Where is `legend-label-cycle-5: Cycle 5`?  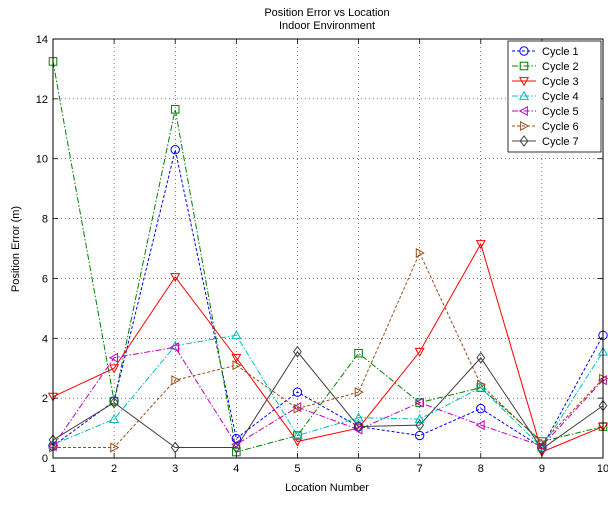 legend-label-cycle-5: Cycle 5 is located at coordinates (560, 112).